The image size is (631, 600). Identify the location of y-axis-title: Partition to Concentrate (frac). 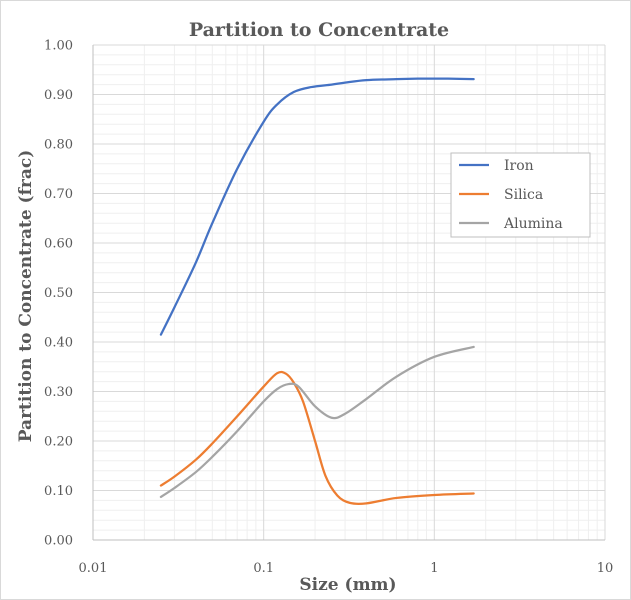
(26, 296).